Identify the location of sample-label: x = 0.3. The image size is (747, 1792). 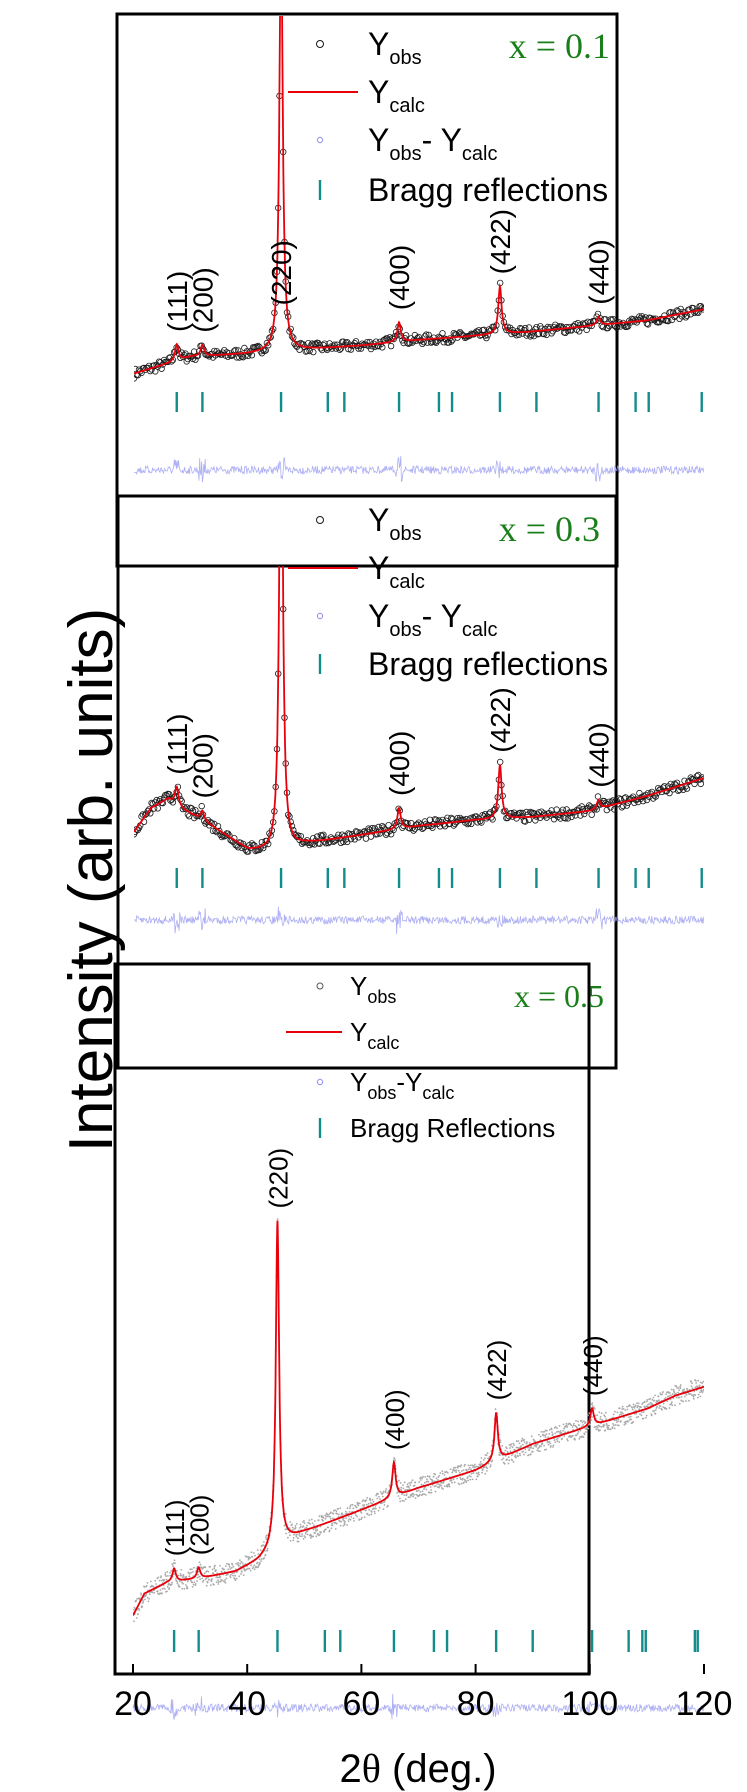
(549, 529).